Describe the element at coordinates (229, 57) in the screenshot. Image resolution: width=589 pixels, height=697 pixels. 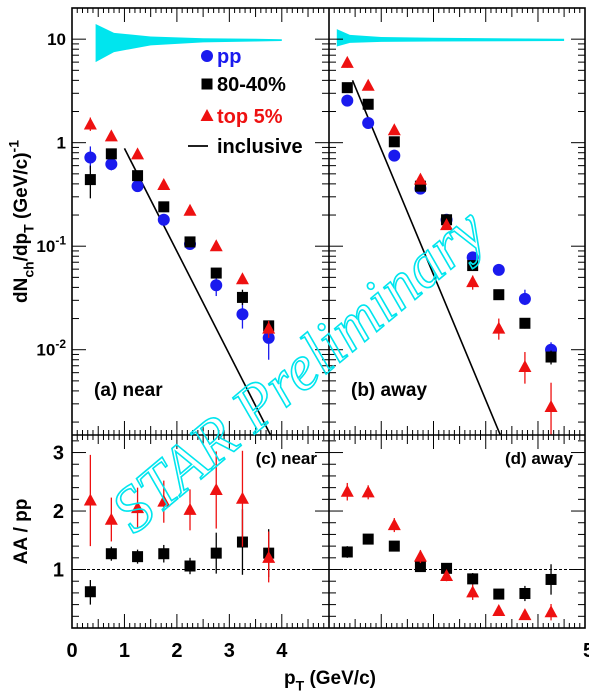
I see `legend-label-pp: pp` at that location.